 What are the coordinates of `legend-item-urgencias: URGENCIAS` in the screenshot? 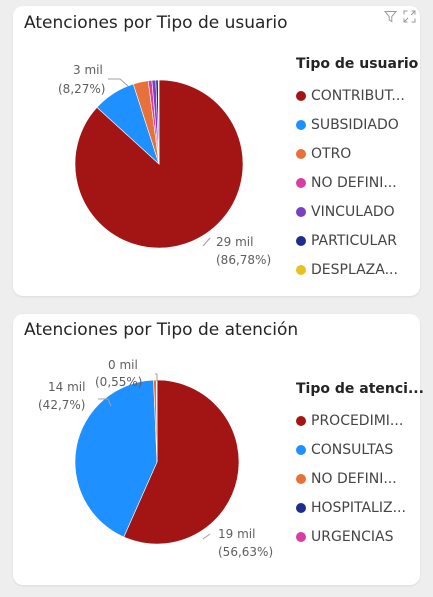 It's located at (360, 536).